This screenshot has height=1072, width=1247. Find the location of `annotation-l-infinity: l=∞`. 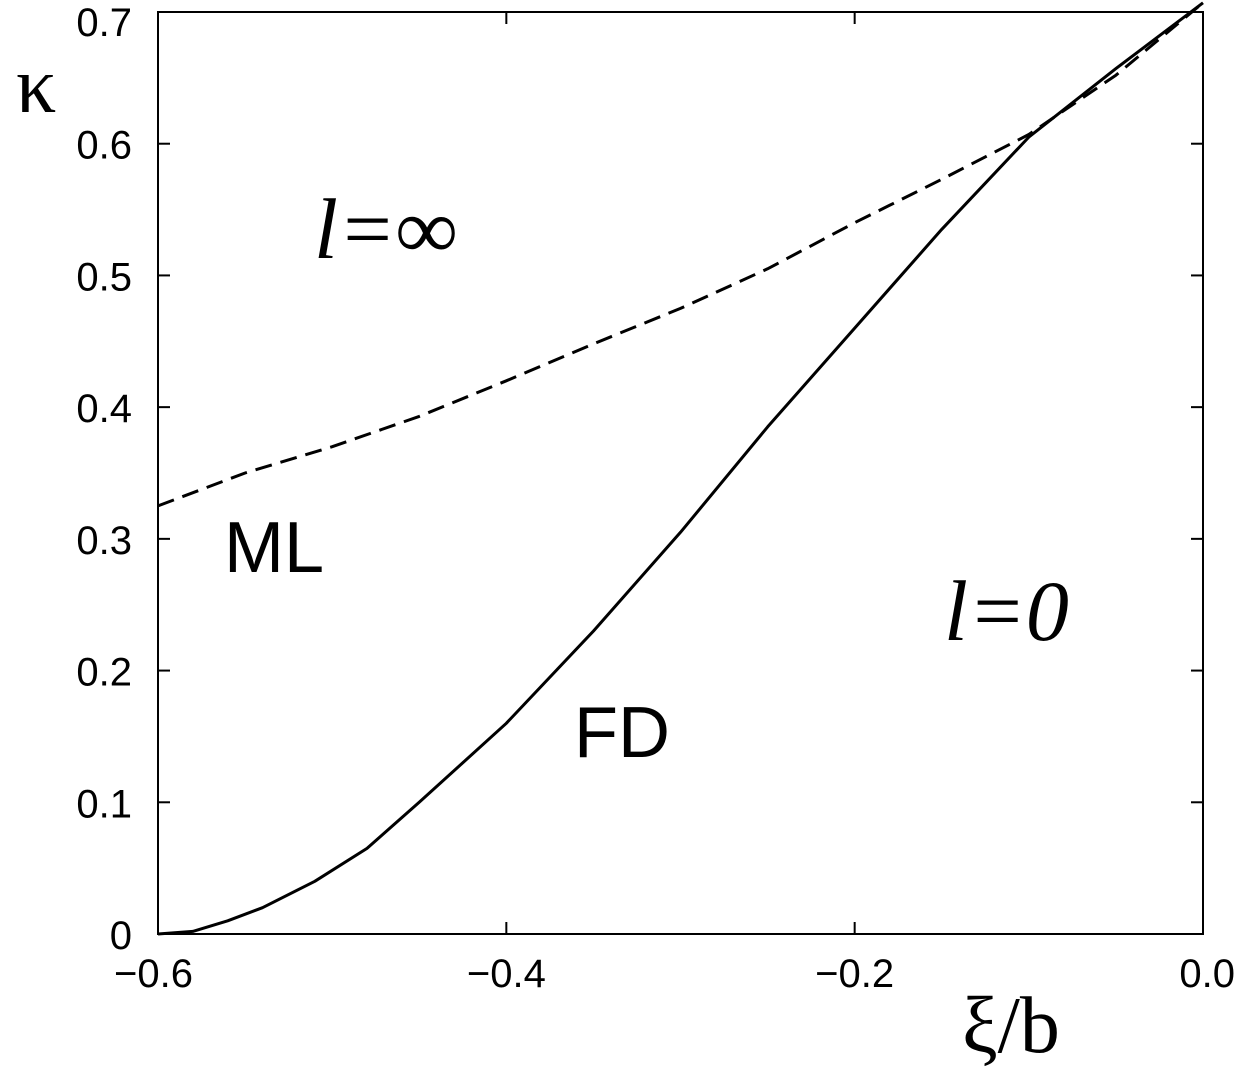

annotation-l-infinity: l=∞ is located at coordinates (385, 229).